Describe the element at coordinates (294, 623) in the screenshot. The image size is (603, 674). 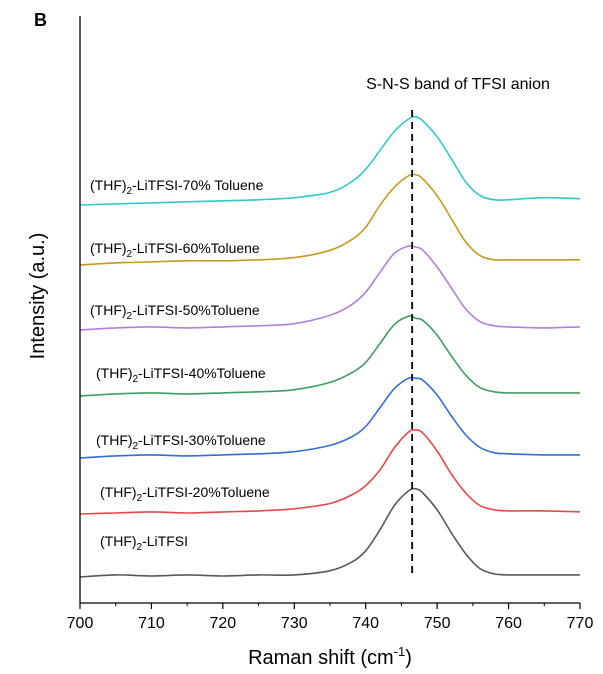
I see `x-tick-label: 730` at that location.